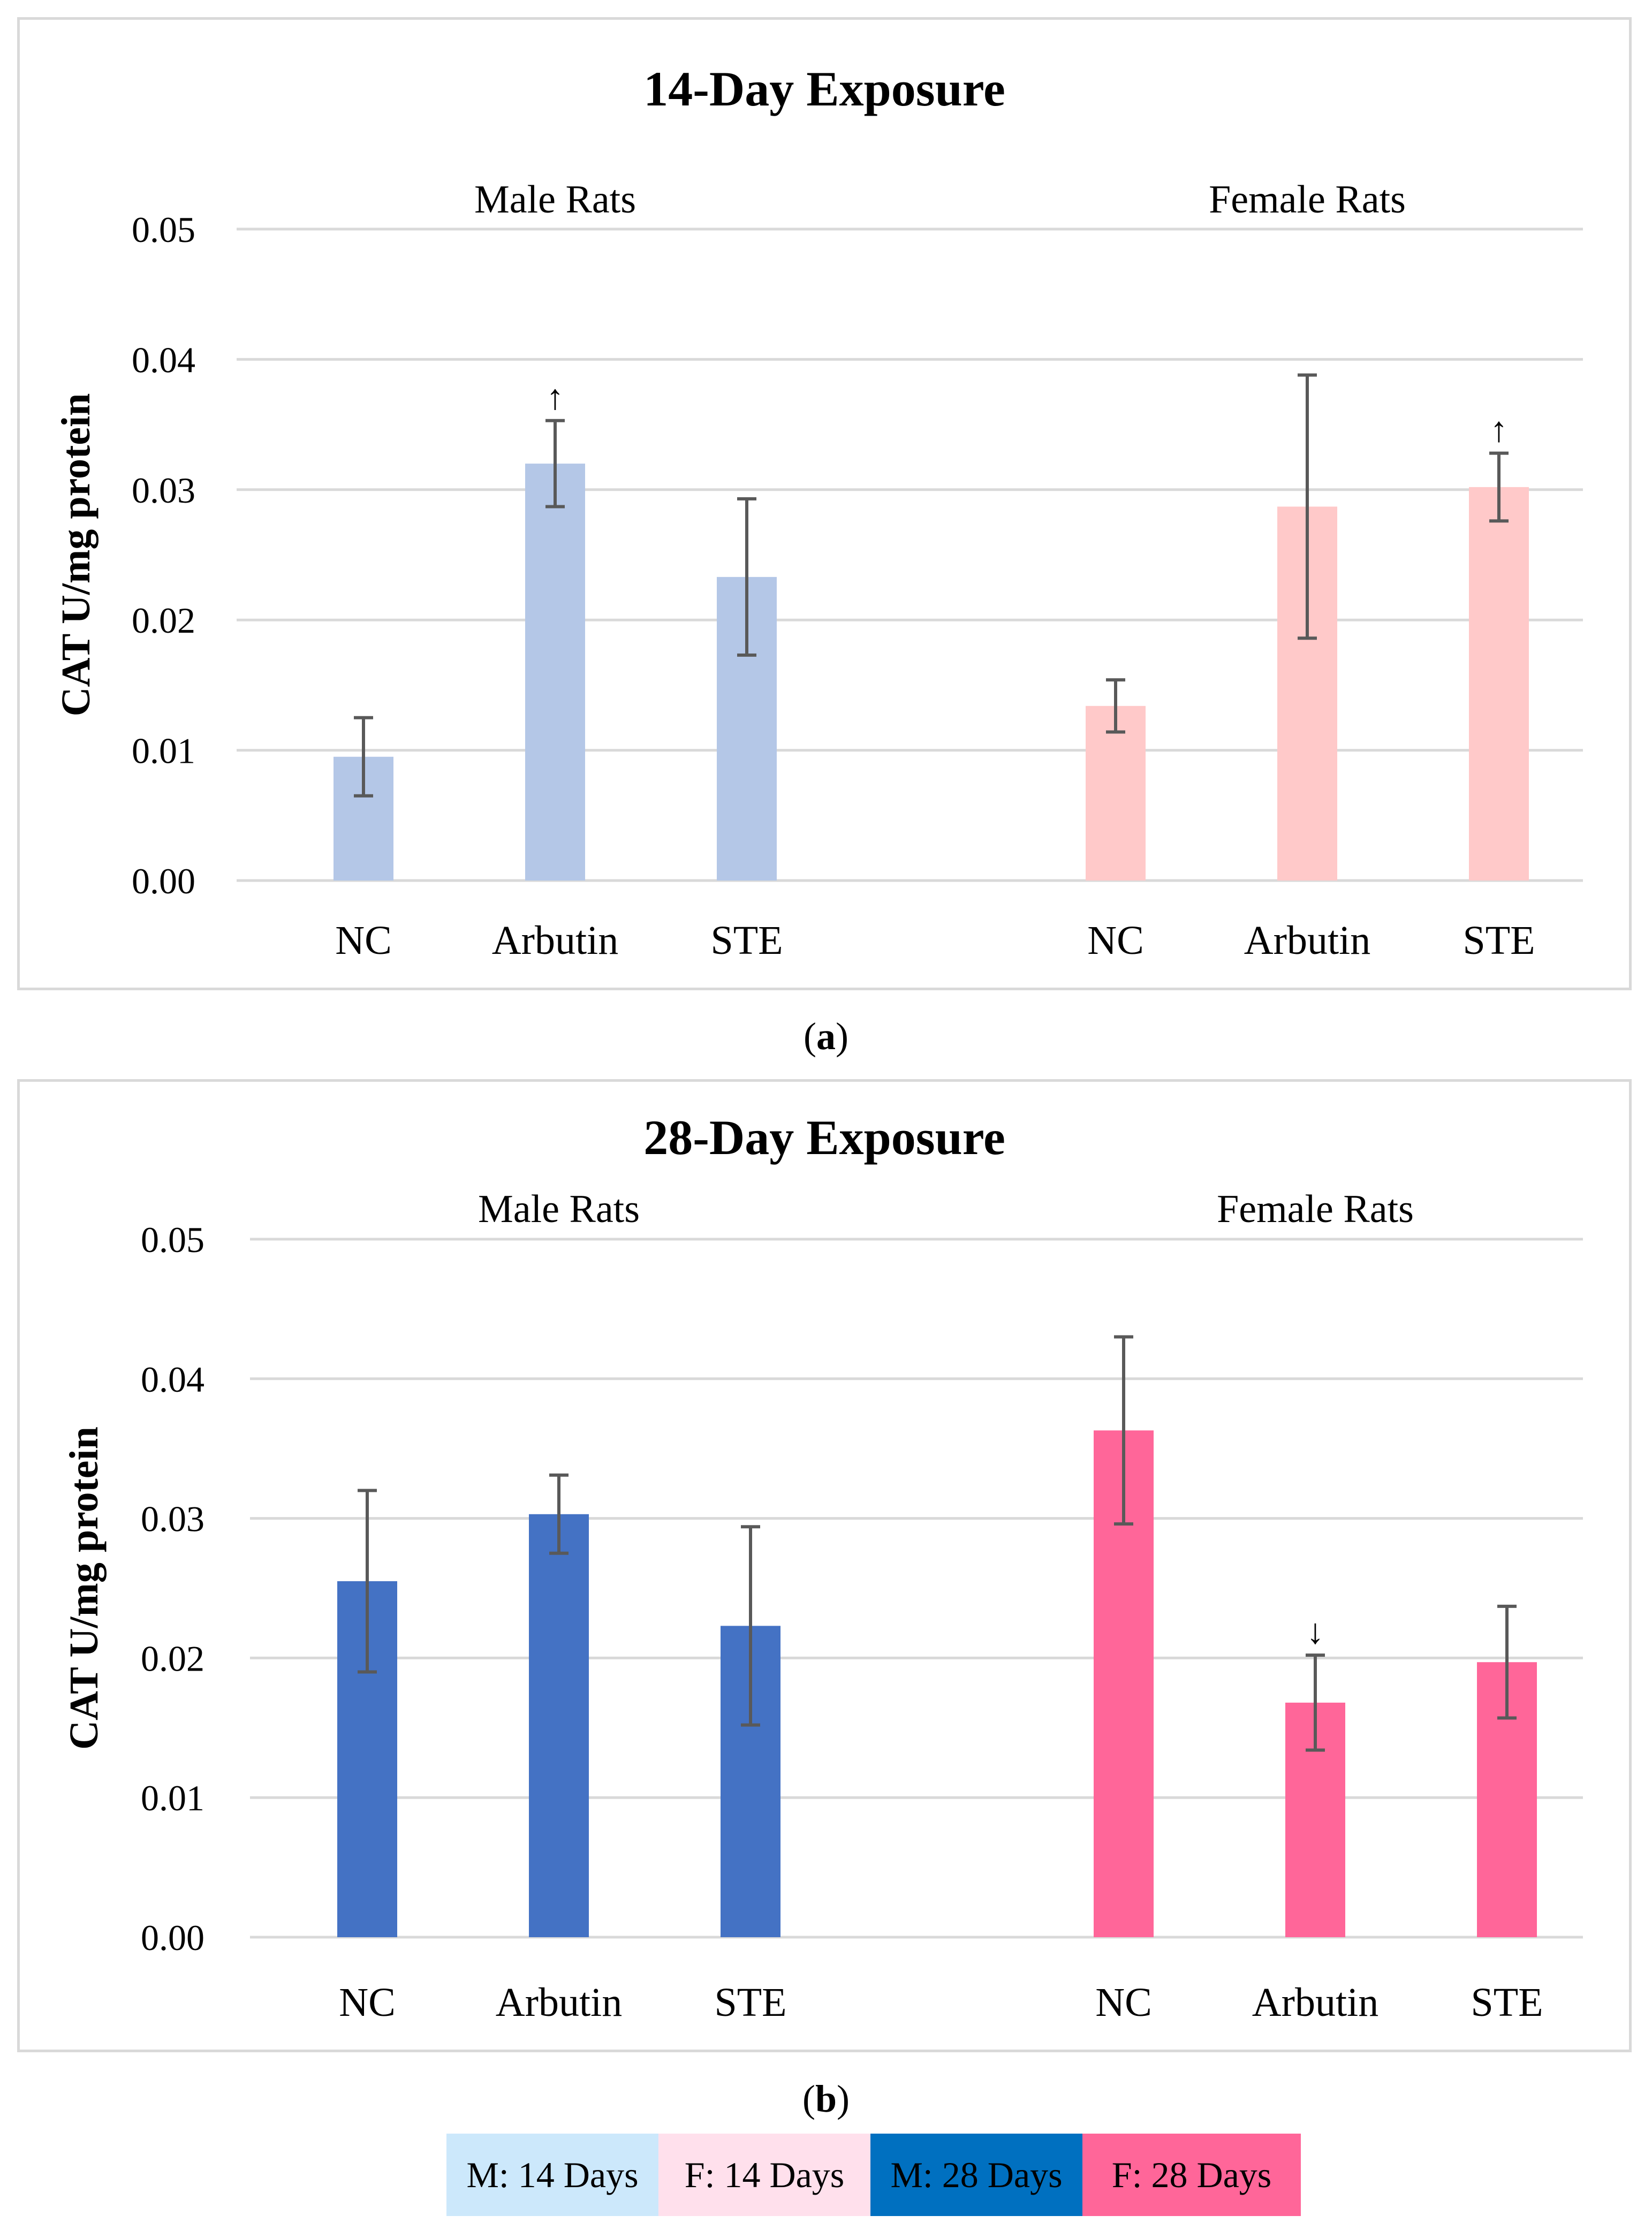 The width and height of the screenshot is (1652, 2238). I want to click on legend-item-m-14: M: 14 Days, so click(552, 2175).